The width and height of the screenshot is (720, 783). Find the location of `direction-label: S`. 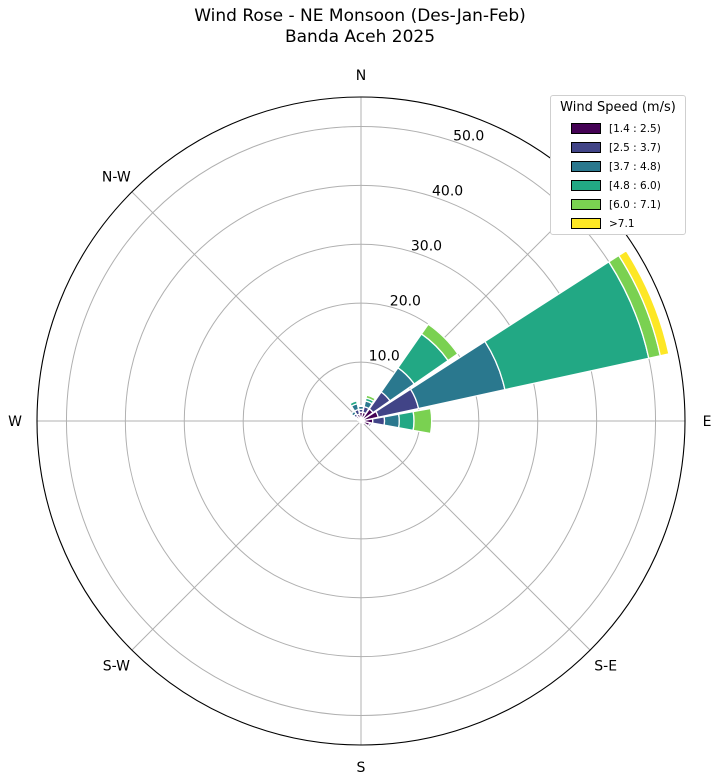

direction-label: S is located at coordinates (361, 768).